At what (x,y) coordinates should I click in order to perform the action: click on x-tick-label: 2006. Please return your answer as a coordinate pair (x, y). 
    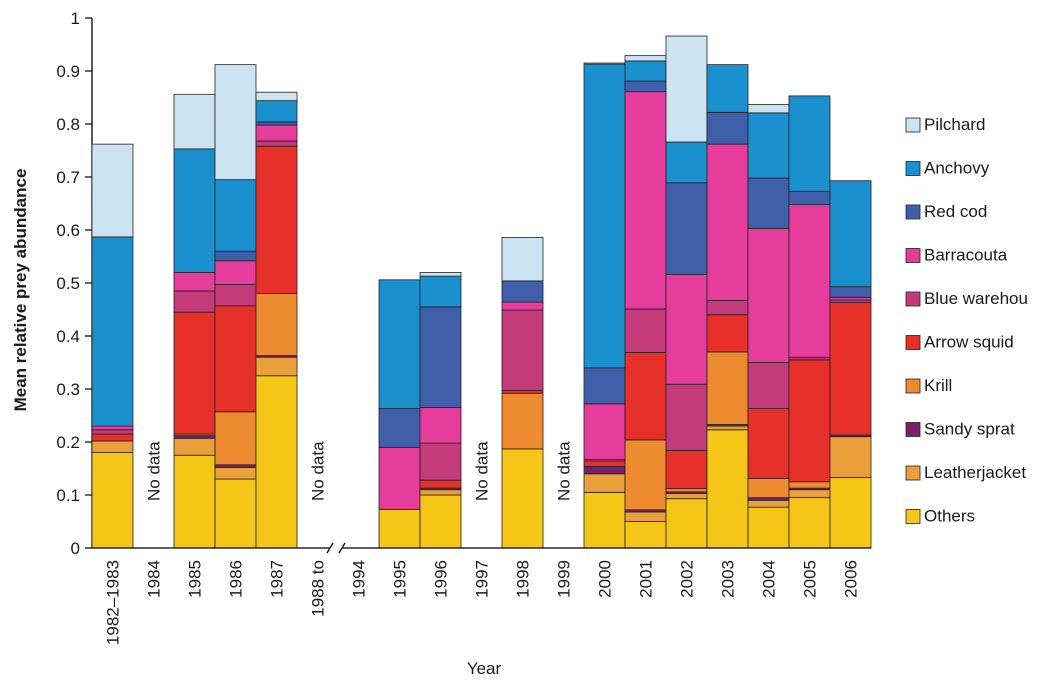
    Looking at the image, I should click on (851, 579).